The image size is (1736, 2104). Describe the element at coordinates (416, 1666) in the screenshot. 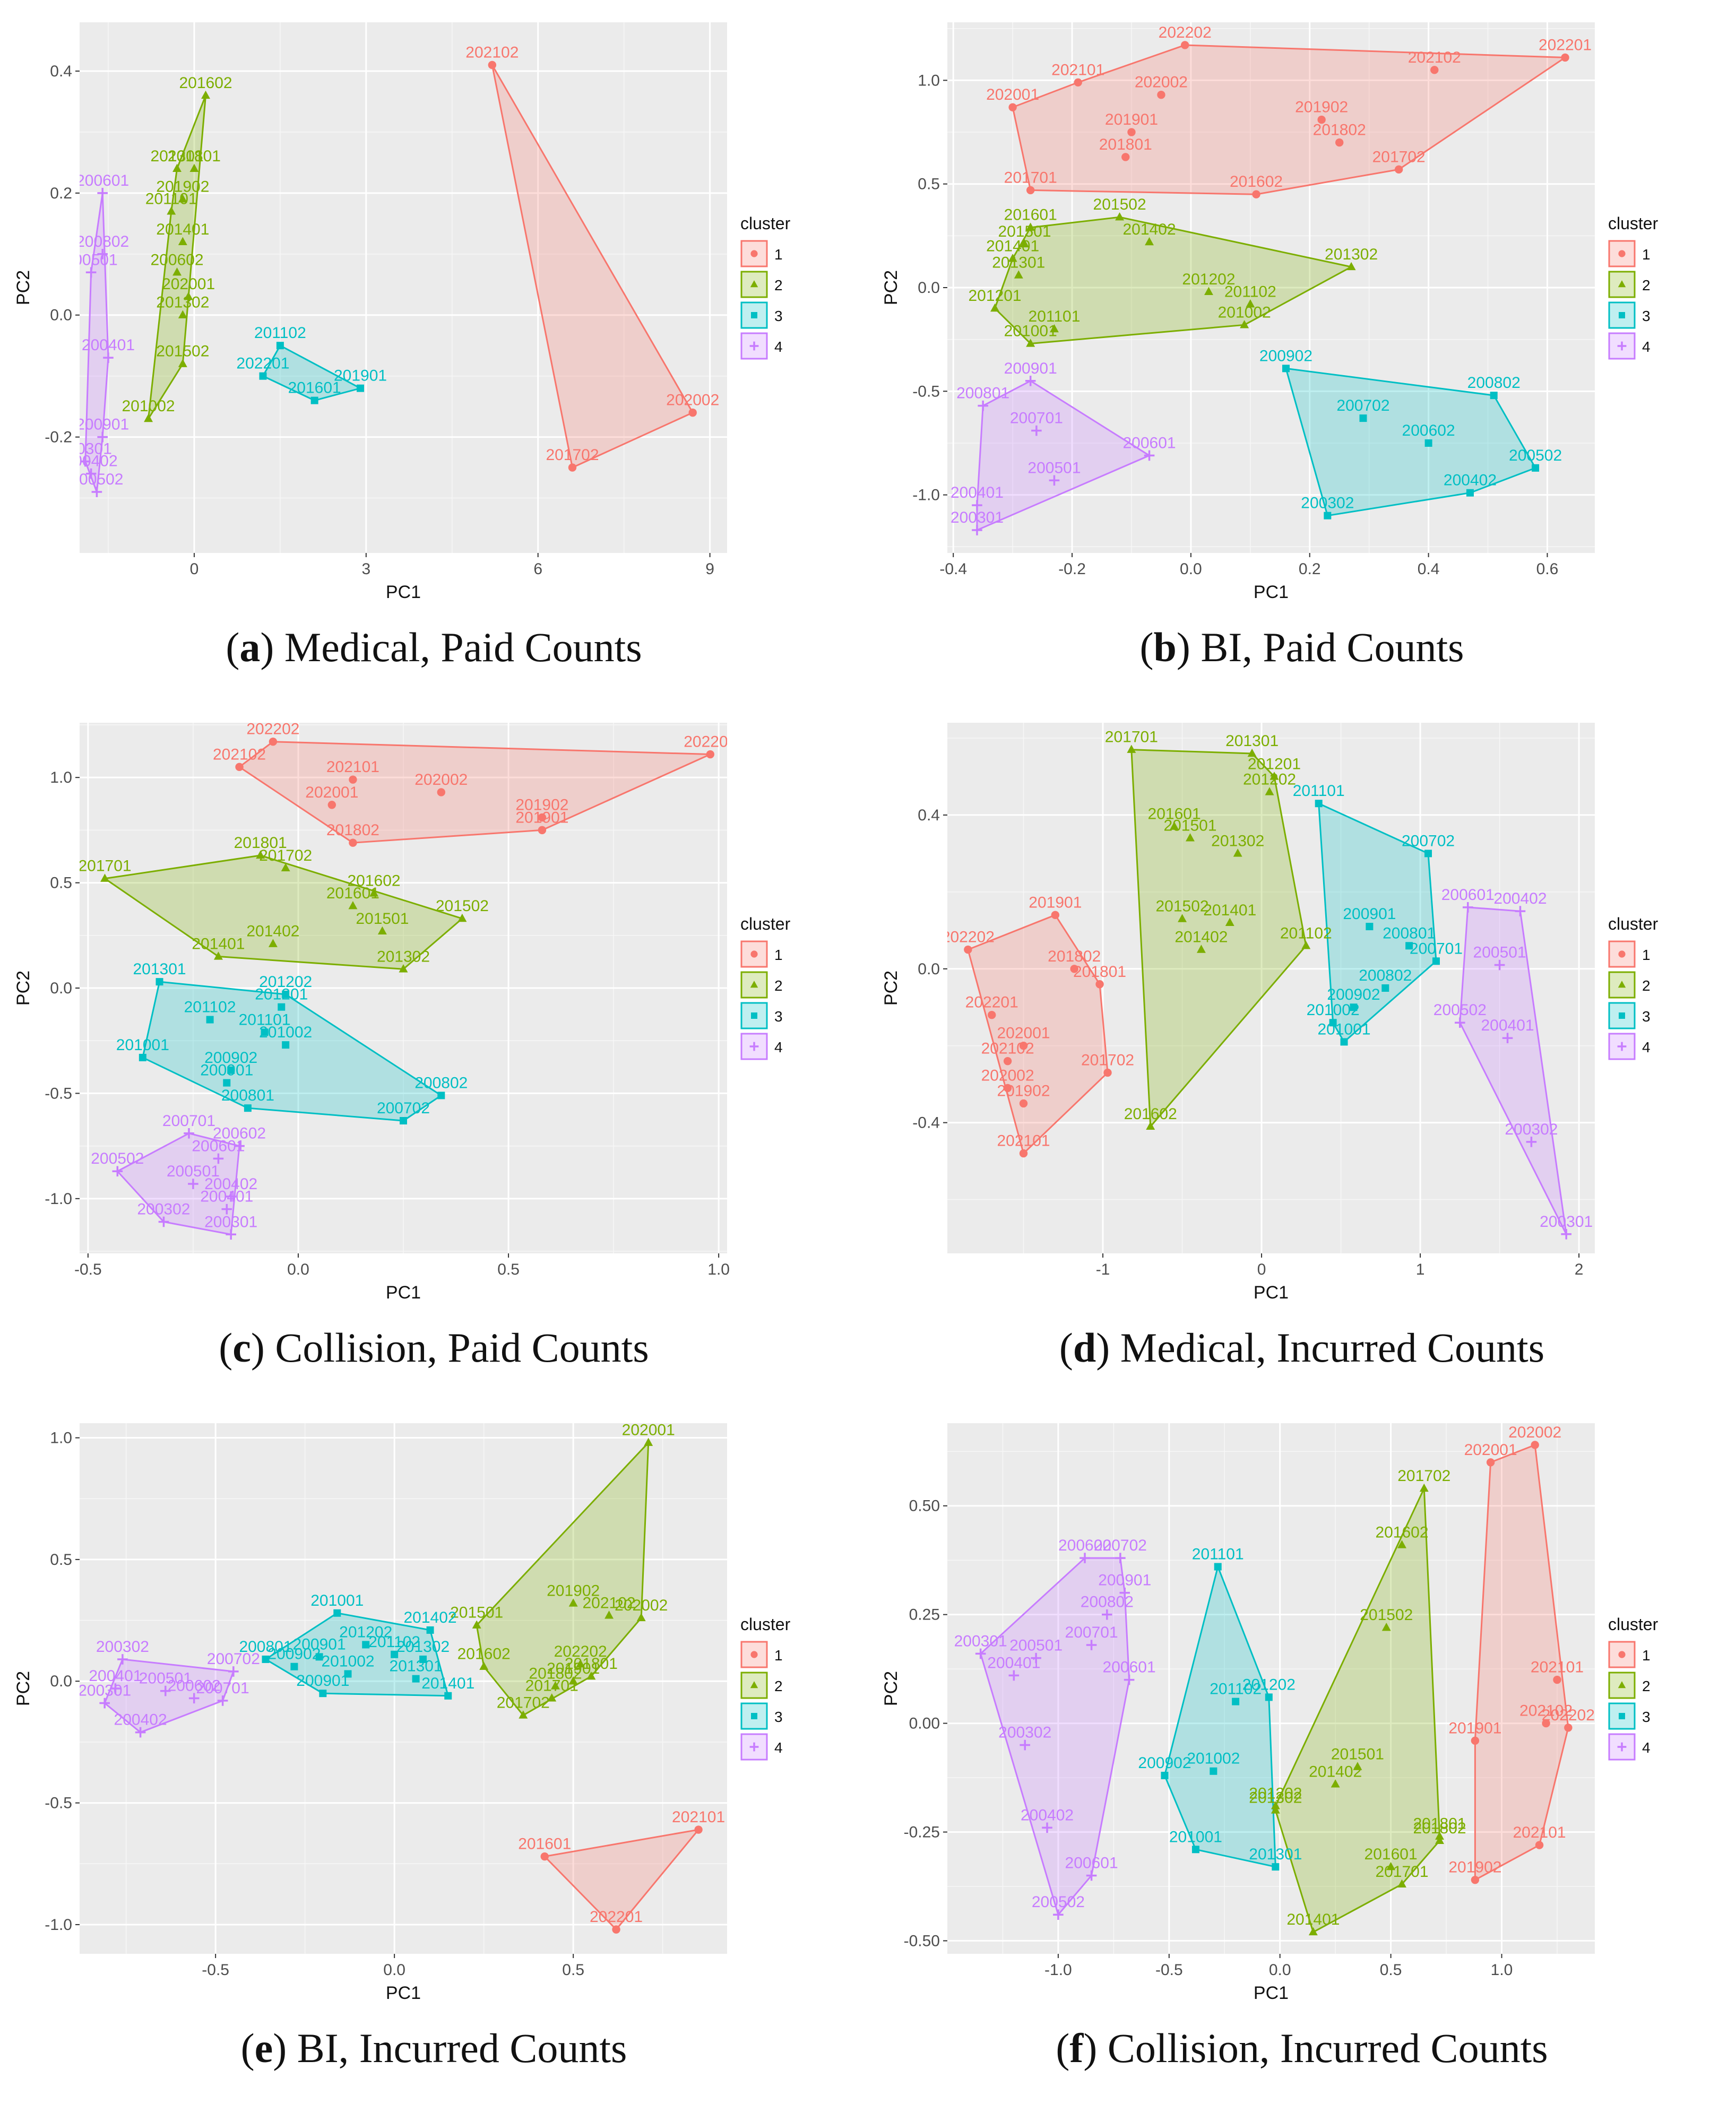

I see `point-label-201301-e: 201301` at that location.